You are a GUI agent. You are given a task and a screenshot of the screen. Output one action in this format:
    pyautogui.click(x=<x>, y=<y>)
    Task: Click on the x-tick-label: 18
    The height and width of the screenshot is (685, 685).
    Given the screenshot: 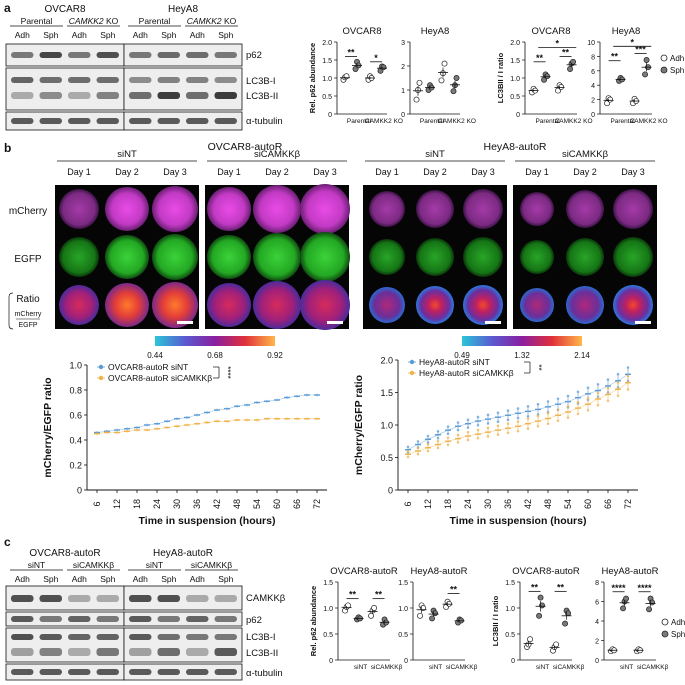 What is the action you would take?
    pyautogui.click(x=448, y=504)
    